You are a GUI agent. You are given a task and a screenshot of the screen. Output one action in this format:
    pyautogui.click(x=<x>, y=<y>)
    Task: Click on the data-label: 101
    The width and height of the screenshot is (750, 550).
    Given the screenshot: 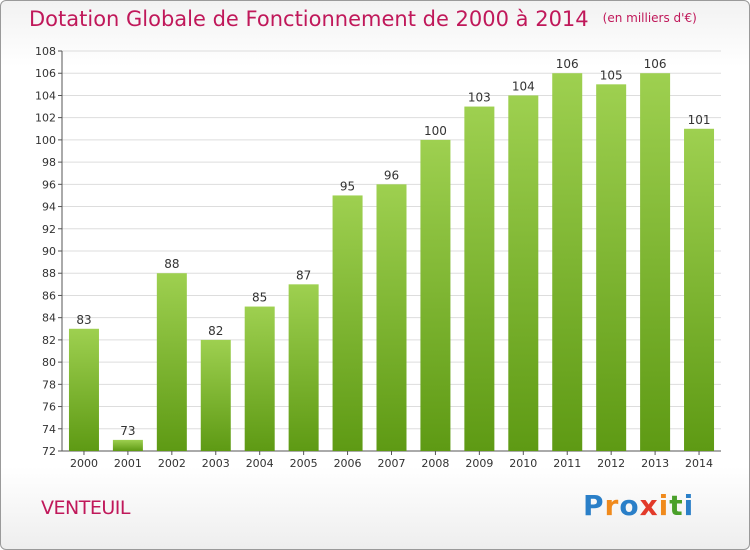 What is the action you would take?
    pyautogui.click(x=699, y=120)
    